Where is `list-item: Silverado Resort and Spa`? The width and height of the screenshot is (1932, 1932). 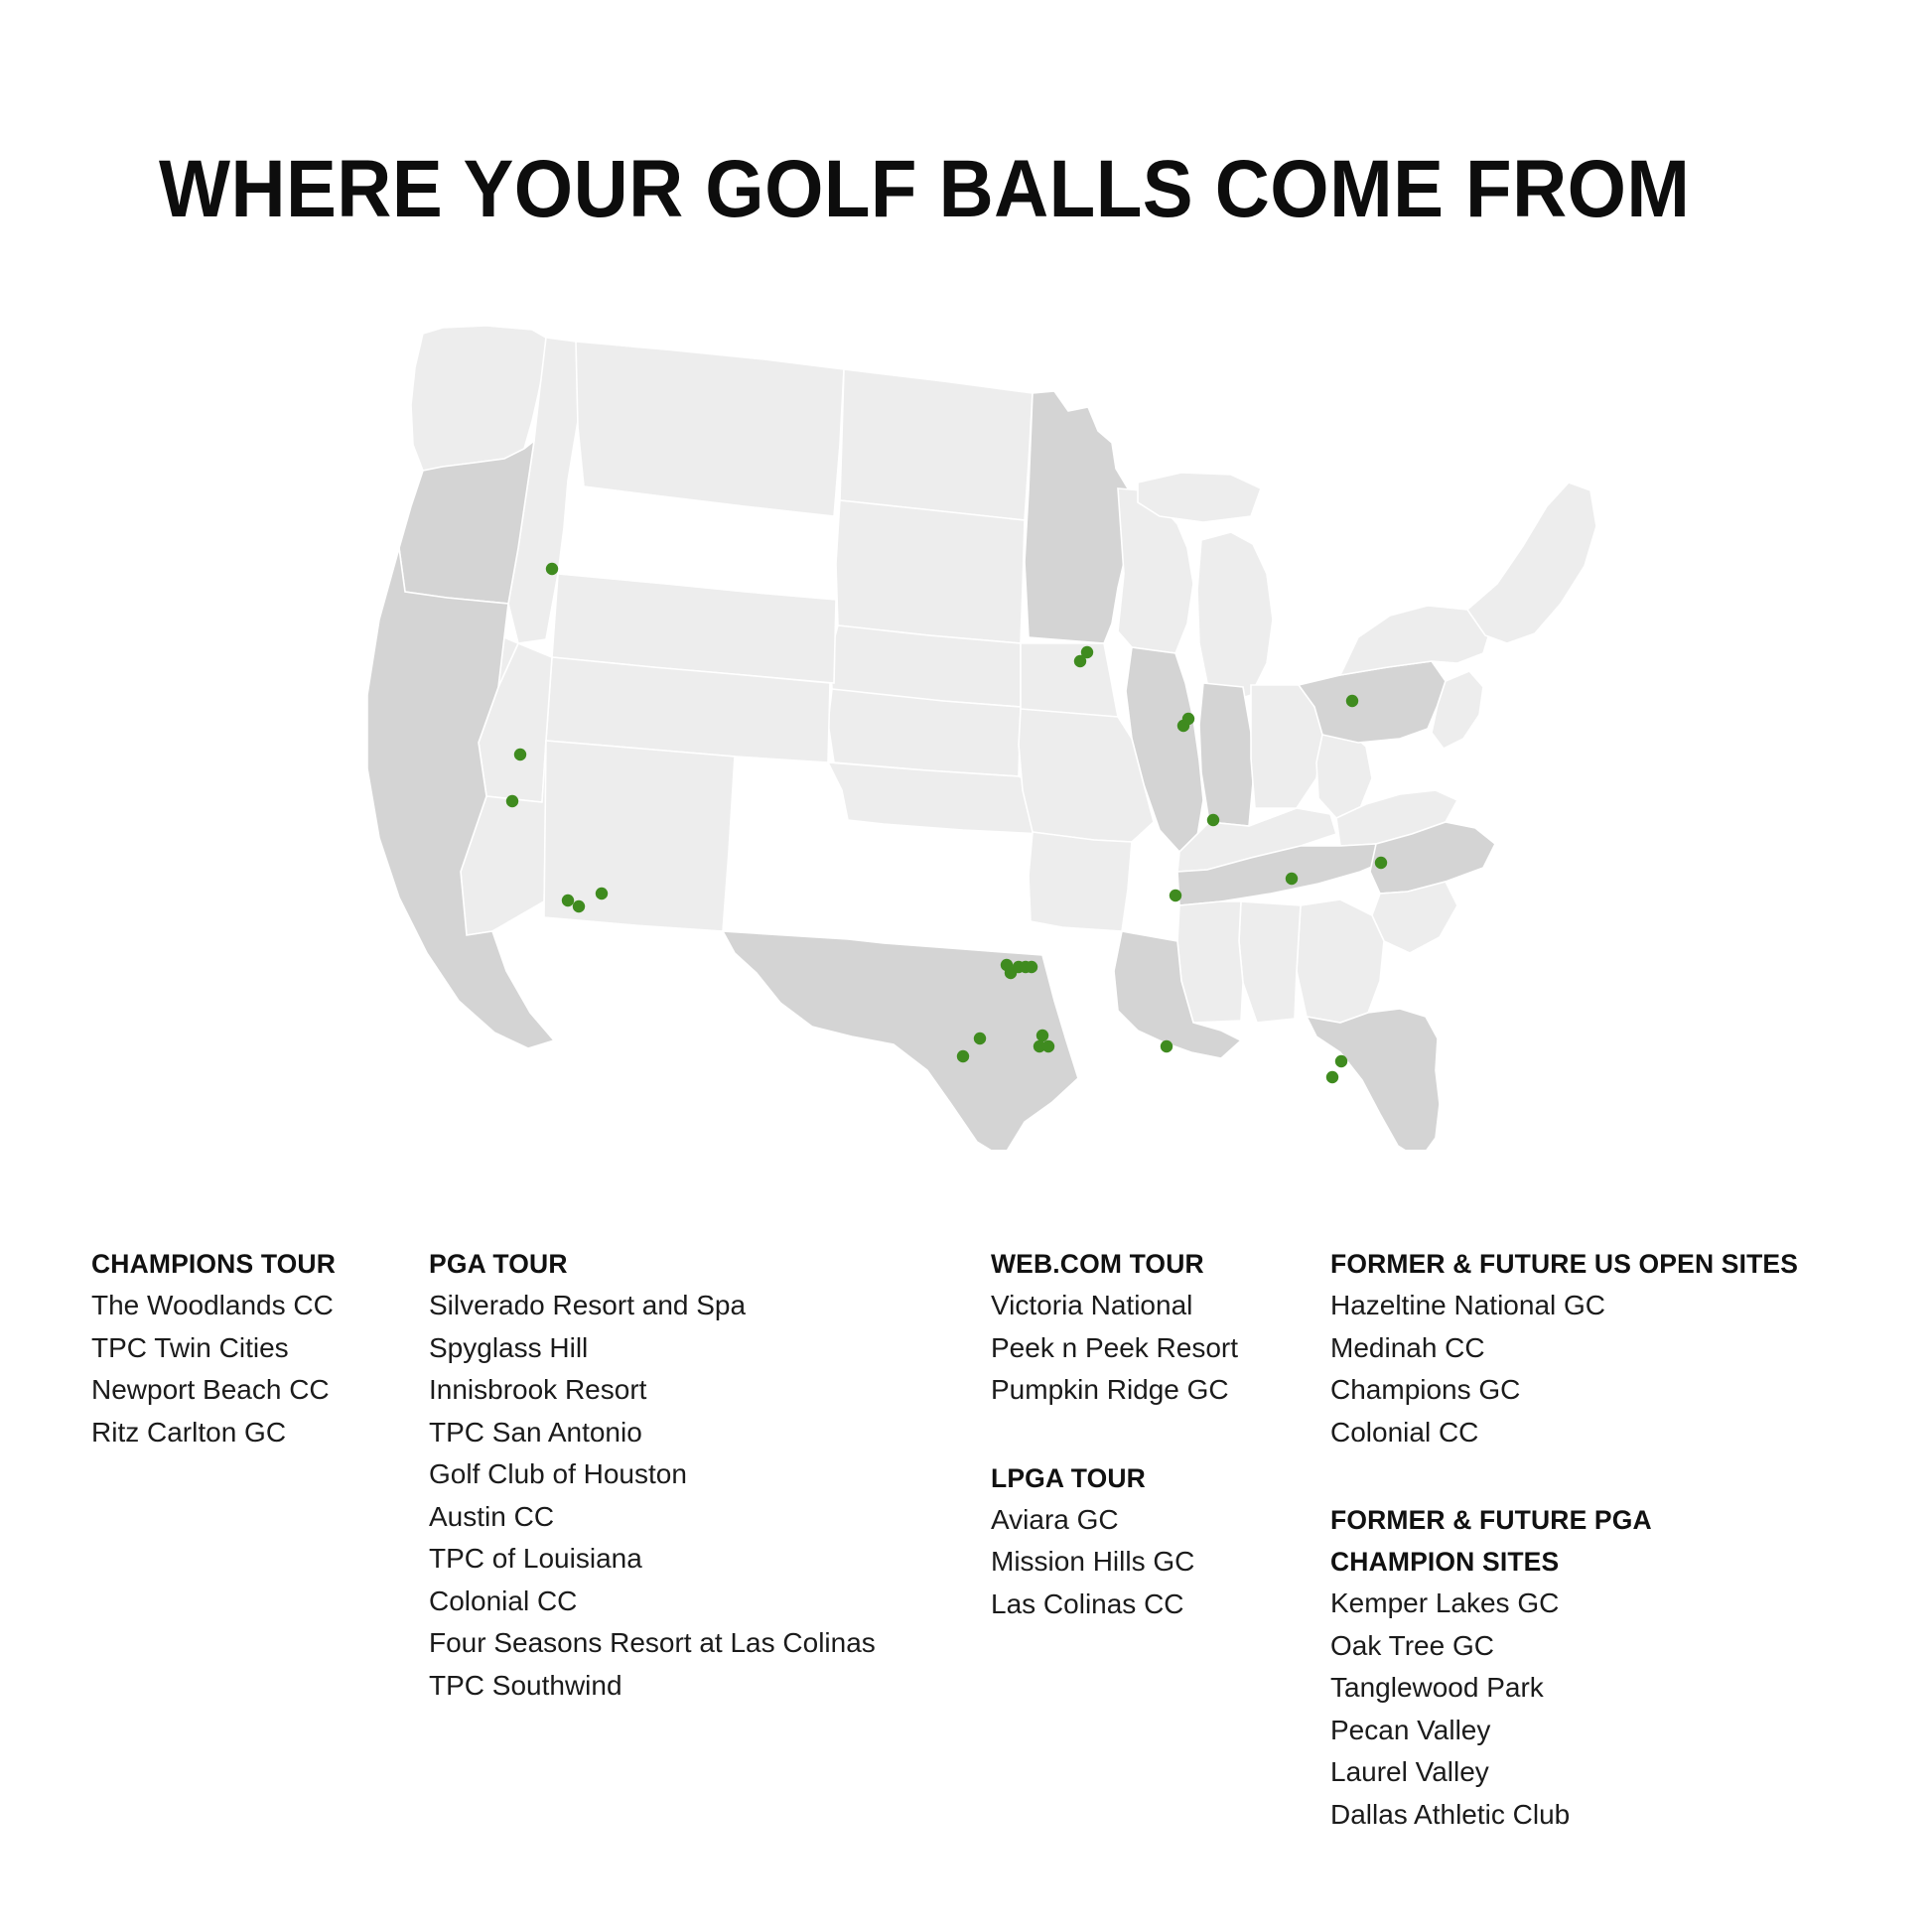 list-item: Silverado Resort and Spa is located at coordinates (588, 1305).